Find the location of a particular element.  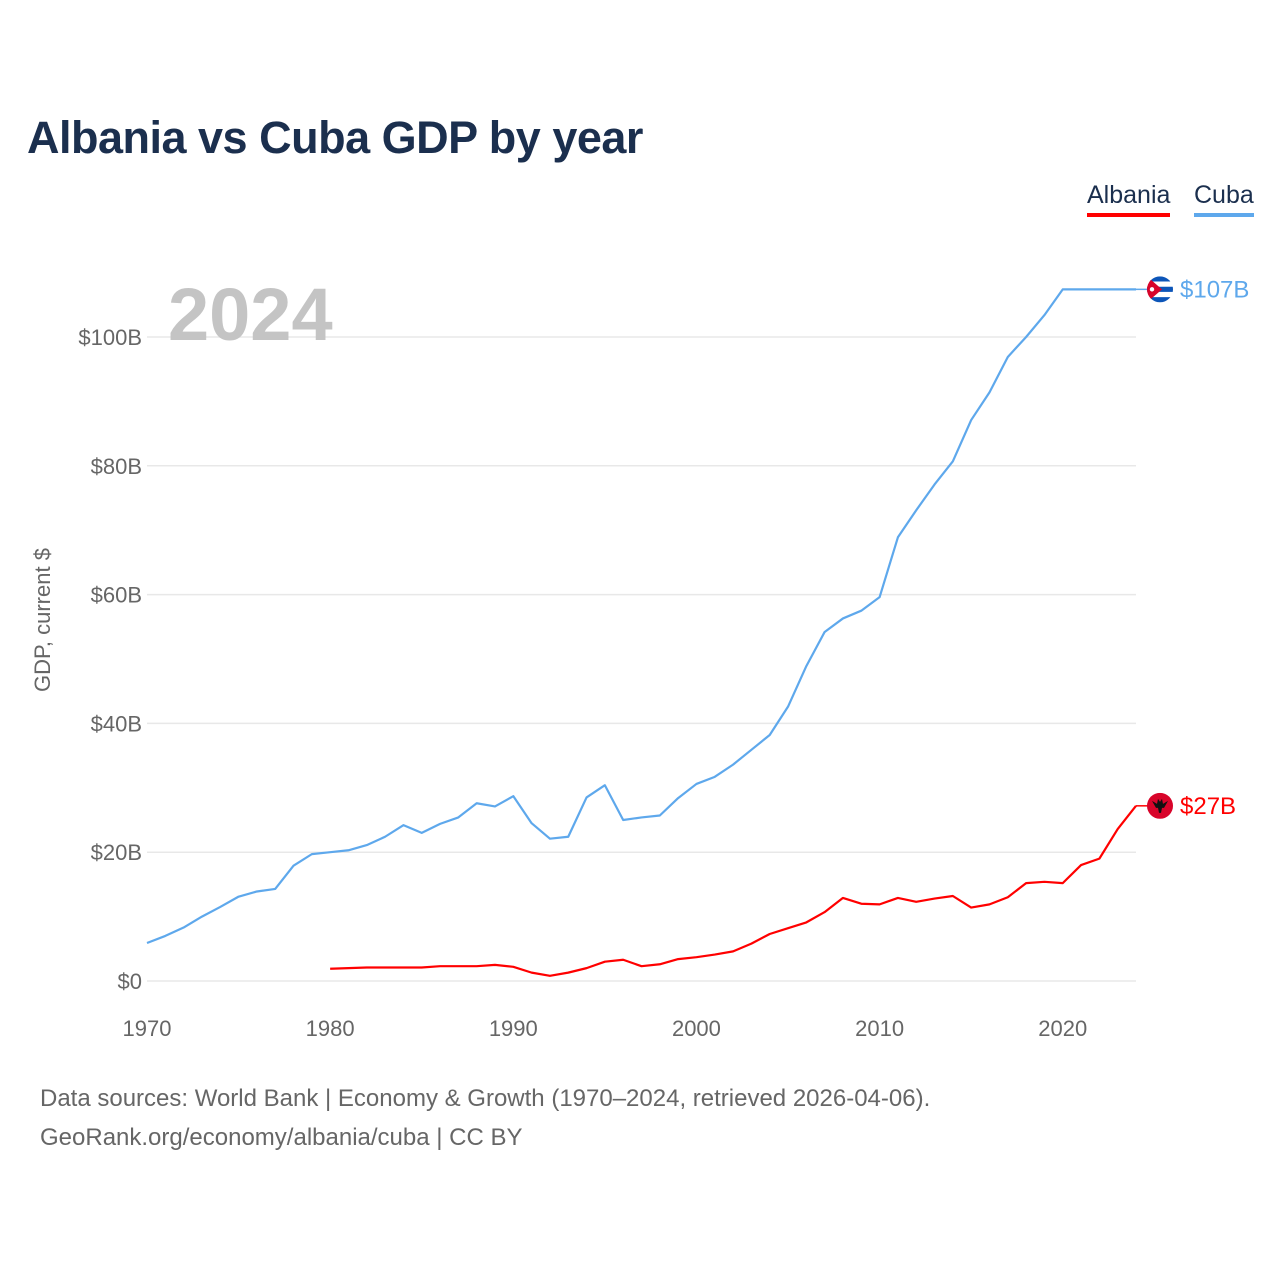

y-tick-label: $0 is located at coordinates (130, 981).